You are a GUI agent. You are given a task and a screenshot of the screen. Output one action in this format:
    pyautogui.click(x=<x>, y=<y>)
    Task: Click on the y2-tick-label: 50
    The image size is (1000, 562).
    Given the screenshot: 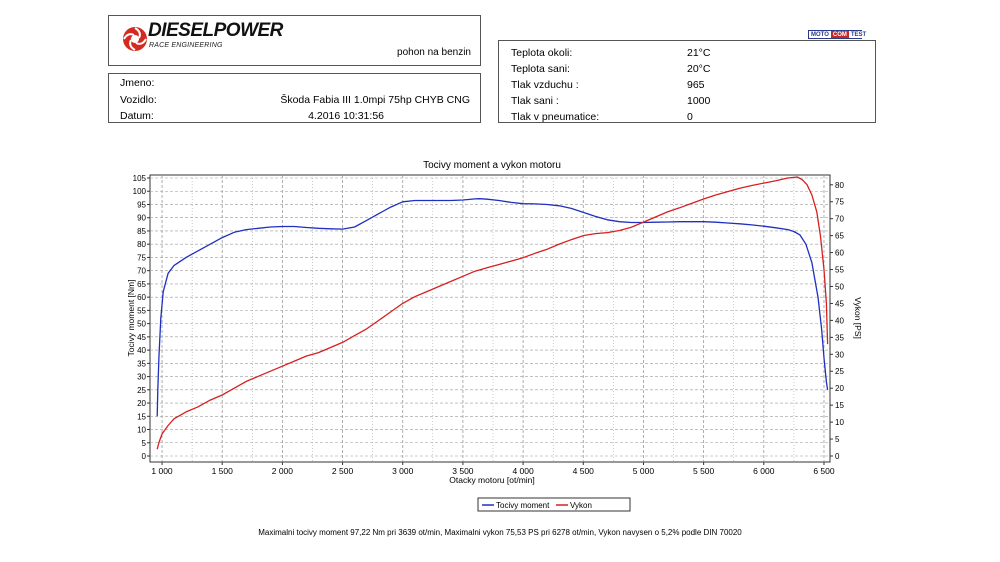 What is the action you would take?
    pyautogui.click(x=839, y=286)
    